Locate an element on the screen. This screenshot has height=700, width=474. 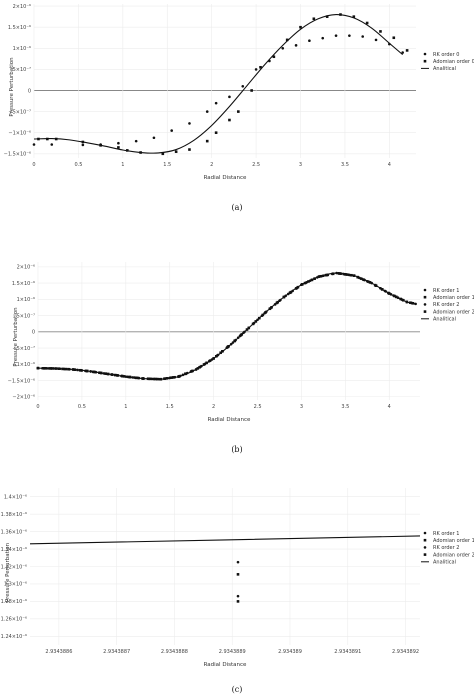
legend-label: Adomian order 2 is located at coordinates (453, 312).